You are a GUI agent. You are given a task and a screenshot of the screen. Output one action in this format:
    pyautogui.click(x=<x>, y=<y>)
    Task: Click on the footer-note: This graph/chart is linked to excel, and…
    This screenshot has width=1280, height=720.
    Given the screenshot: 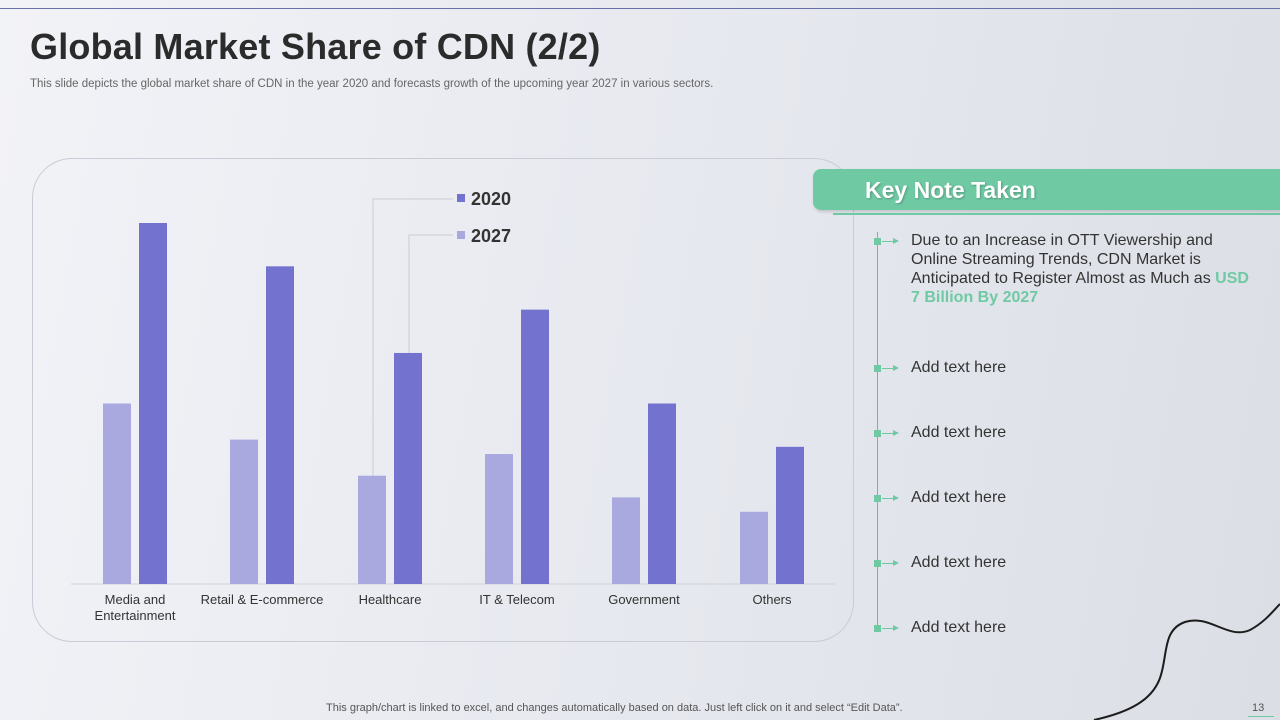 What is the action you would take?
    pyautogui.click(x=614, y=708)
    